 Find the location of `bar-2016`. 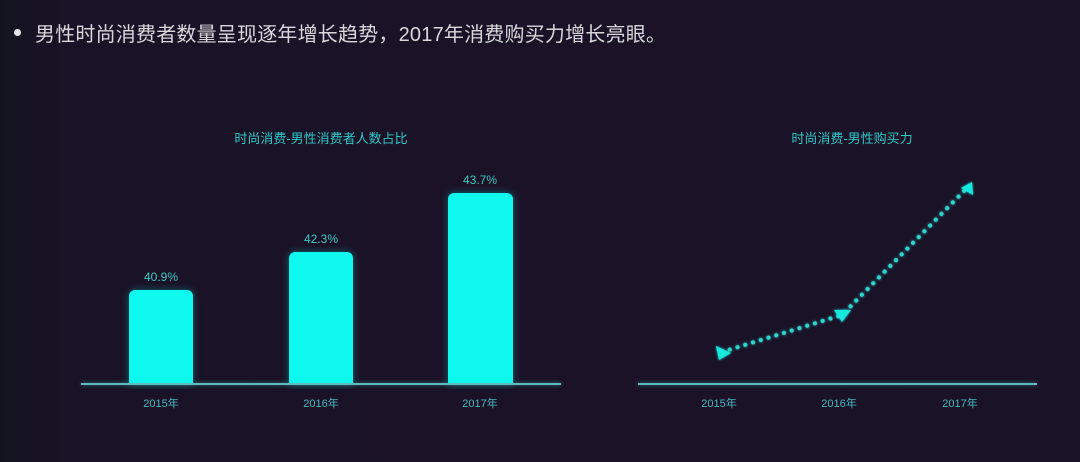

bar-2016 is located at coordinates (321, 318).